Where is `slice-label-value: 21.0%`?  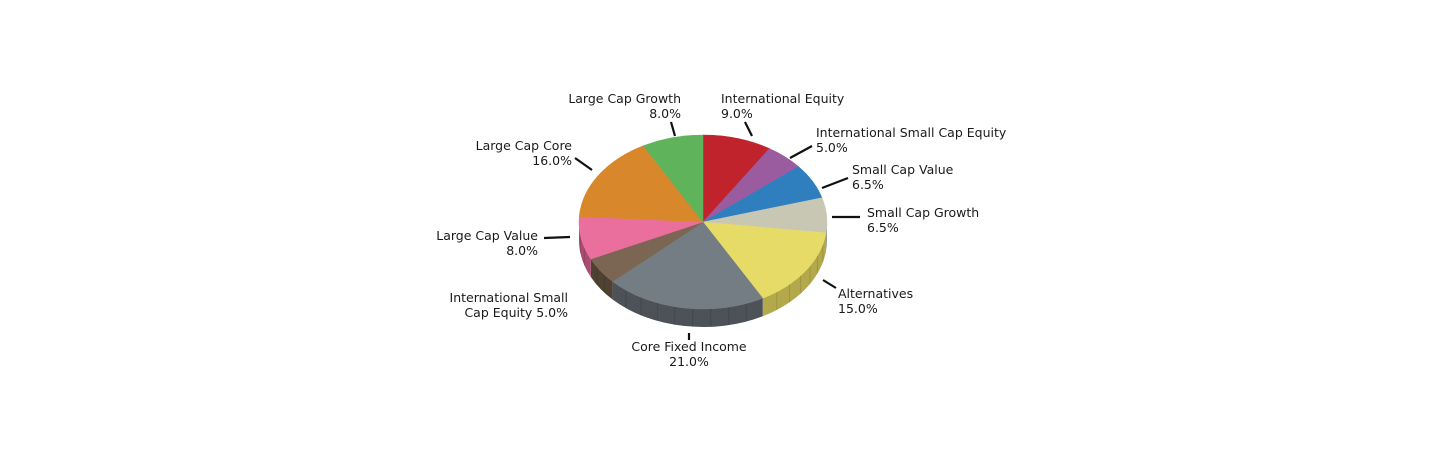 slice-label-value: 21.0% is located at coordinates (689, 361).